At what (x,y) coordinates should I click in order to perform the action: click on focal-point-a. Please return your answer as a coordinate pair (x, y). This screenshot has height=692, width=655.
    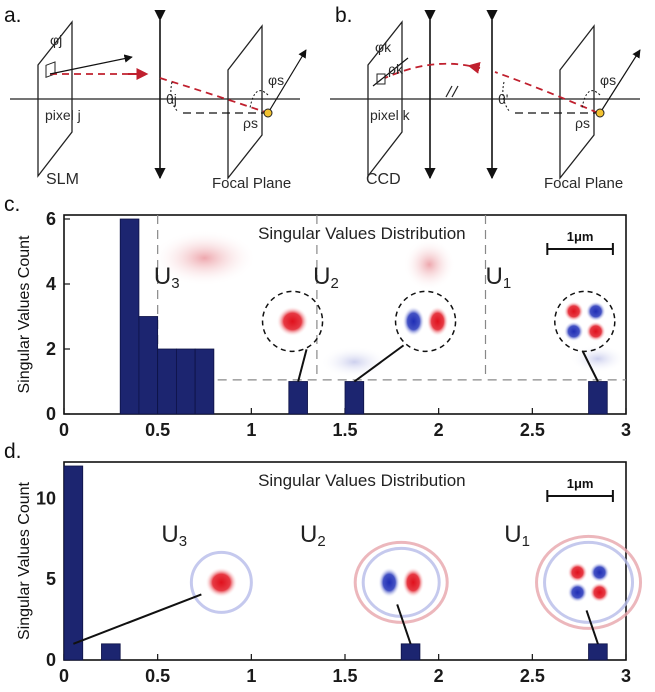
    Looking at the image, I should click on (268, 113).